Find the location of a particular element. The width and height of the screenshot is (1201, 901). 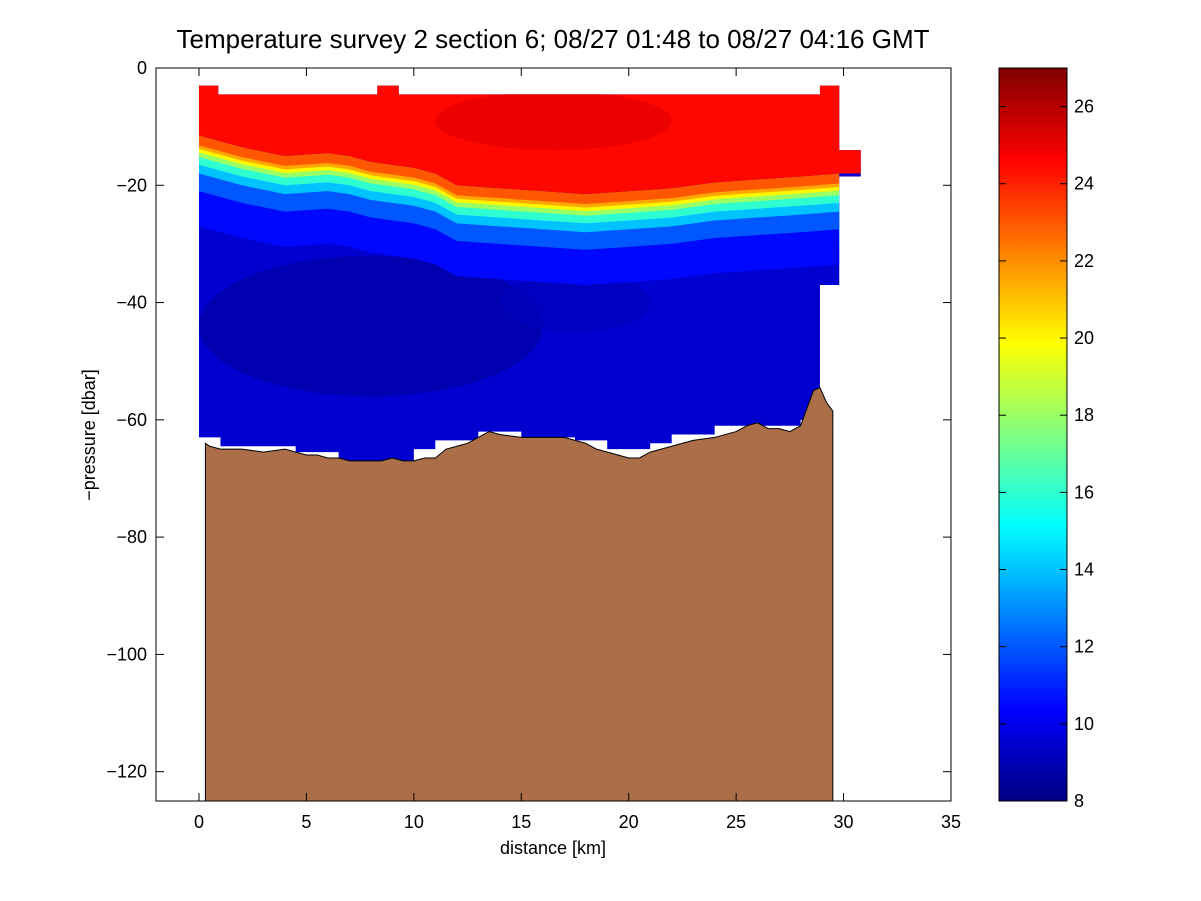

x-tick-label: 35 is located at coordinates (951, 822).